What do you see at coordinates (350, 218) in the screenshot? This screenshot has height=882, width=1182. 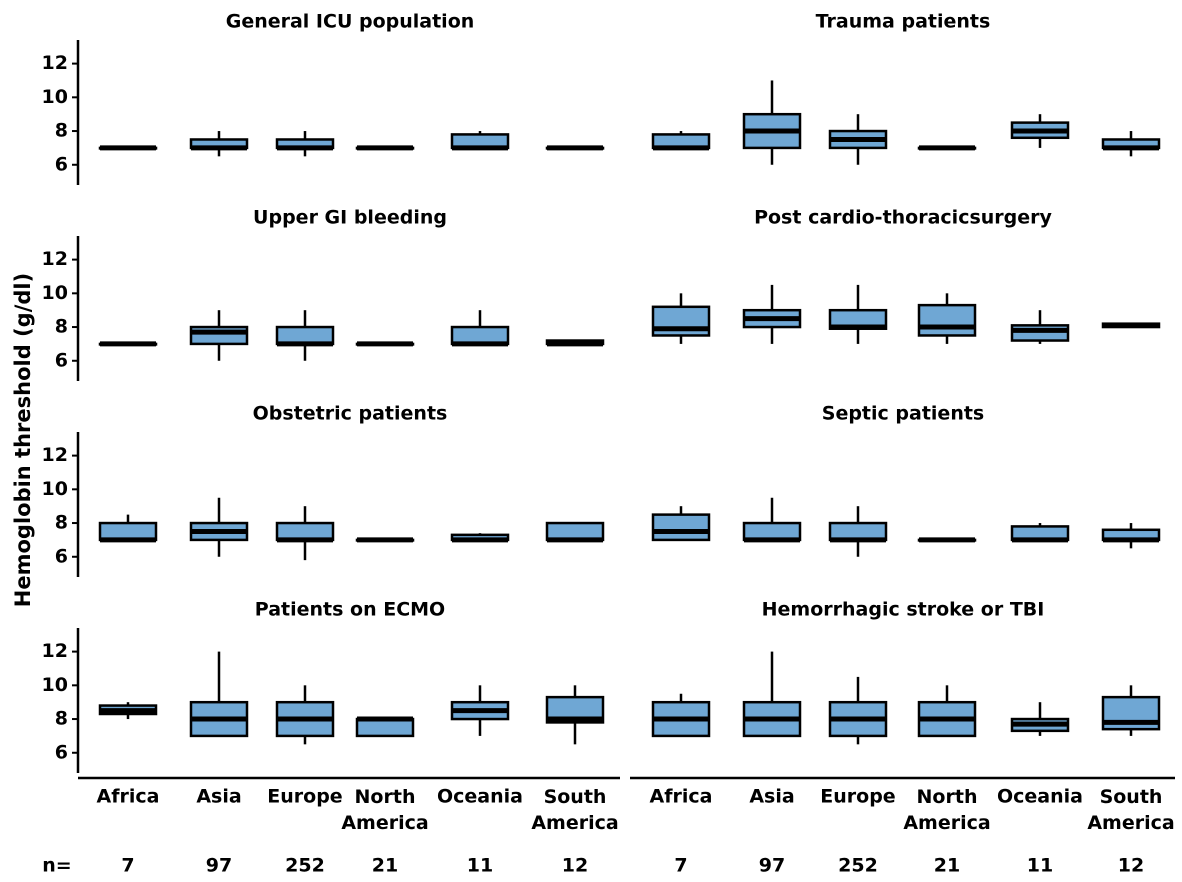 I see `panel-title: Upper GI bleeding` at bounding box center [350, 218].